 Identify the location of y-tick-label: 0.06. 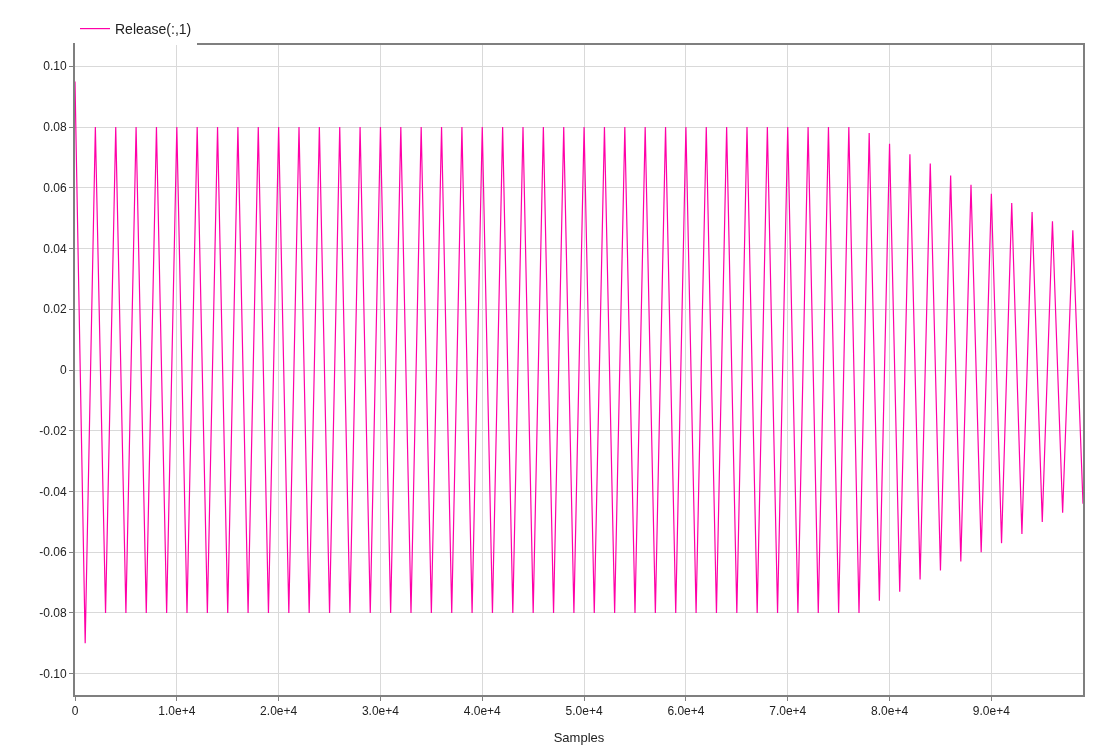
(55, 187).